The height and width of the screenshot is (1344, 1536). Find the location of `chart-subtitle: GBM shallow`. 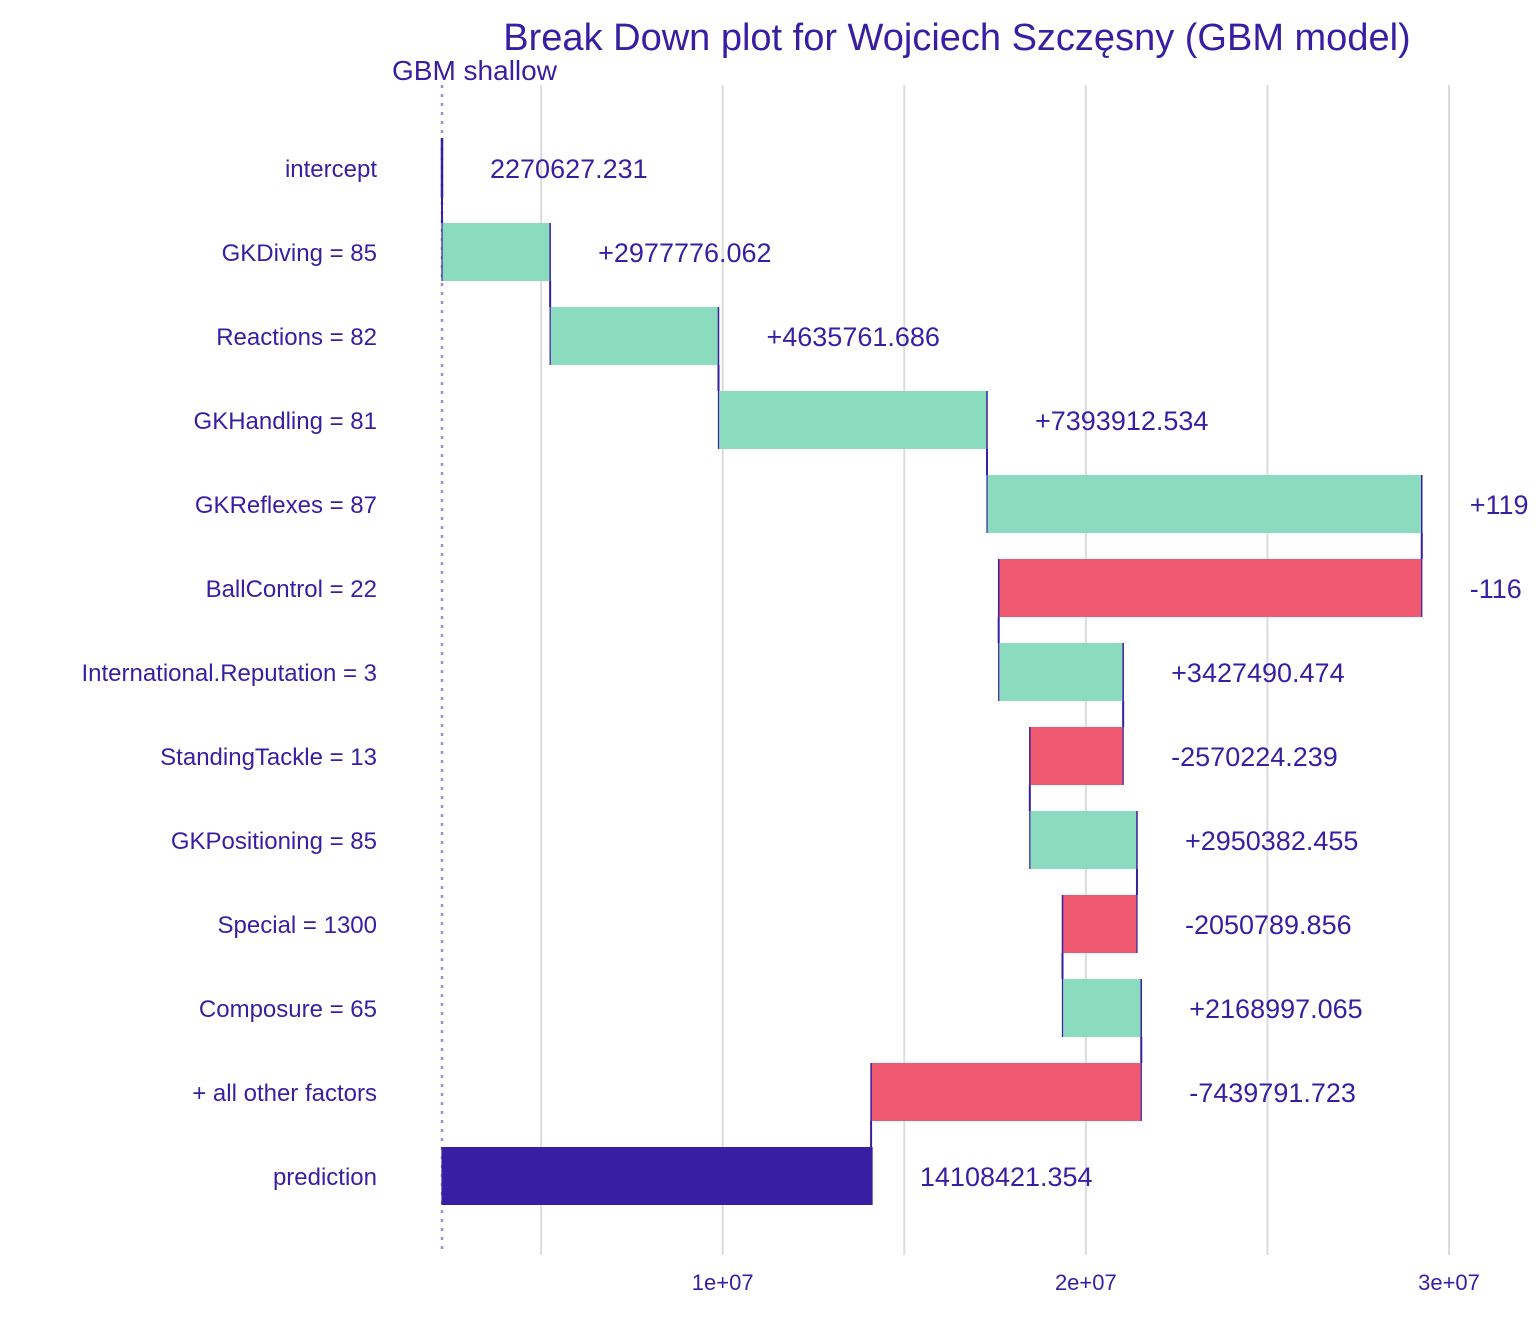

chart-subtitle: GBM shallow is located at coordinates (475, 70).